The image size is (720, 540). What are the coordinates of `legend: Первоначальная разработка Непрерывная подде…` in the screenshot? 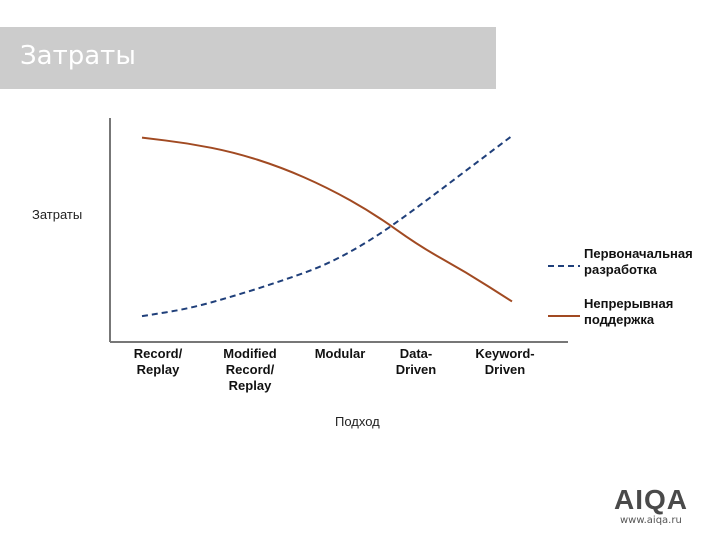 It's located at (620, 286).